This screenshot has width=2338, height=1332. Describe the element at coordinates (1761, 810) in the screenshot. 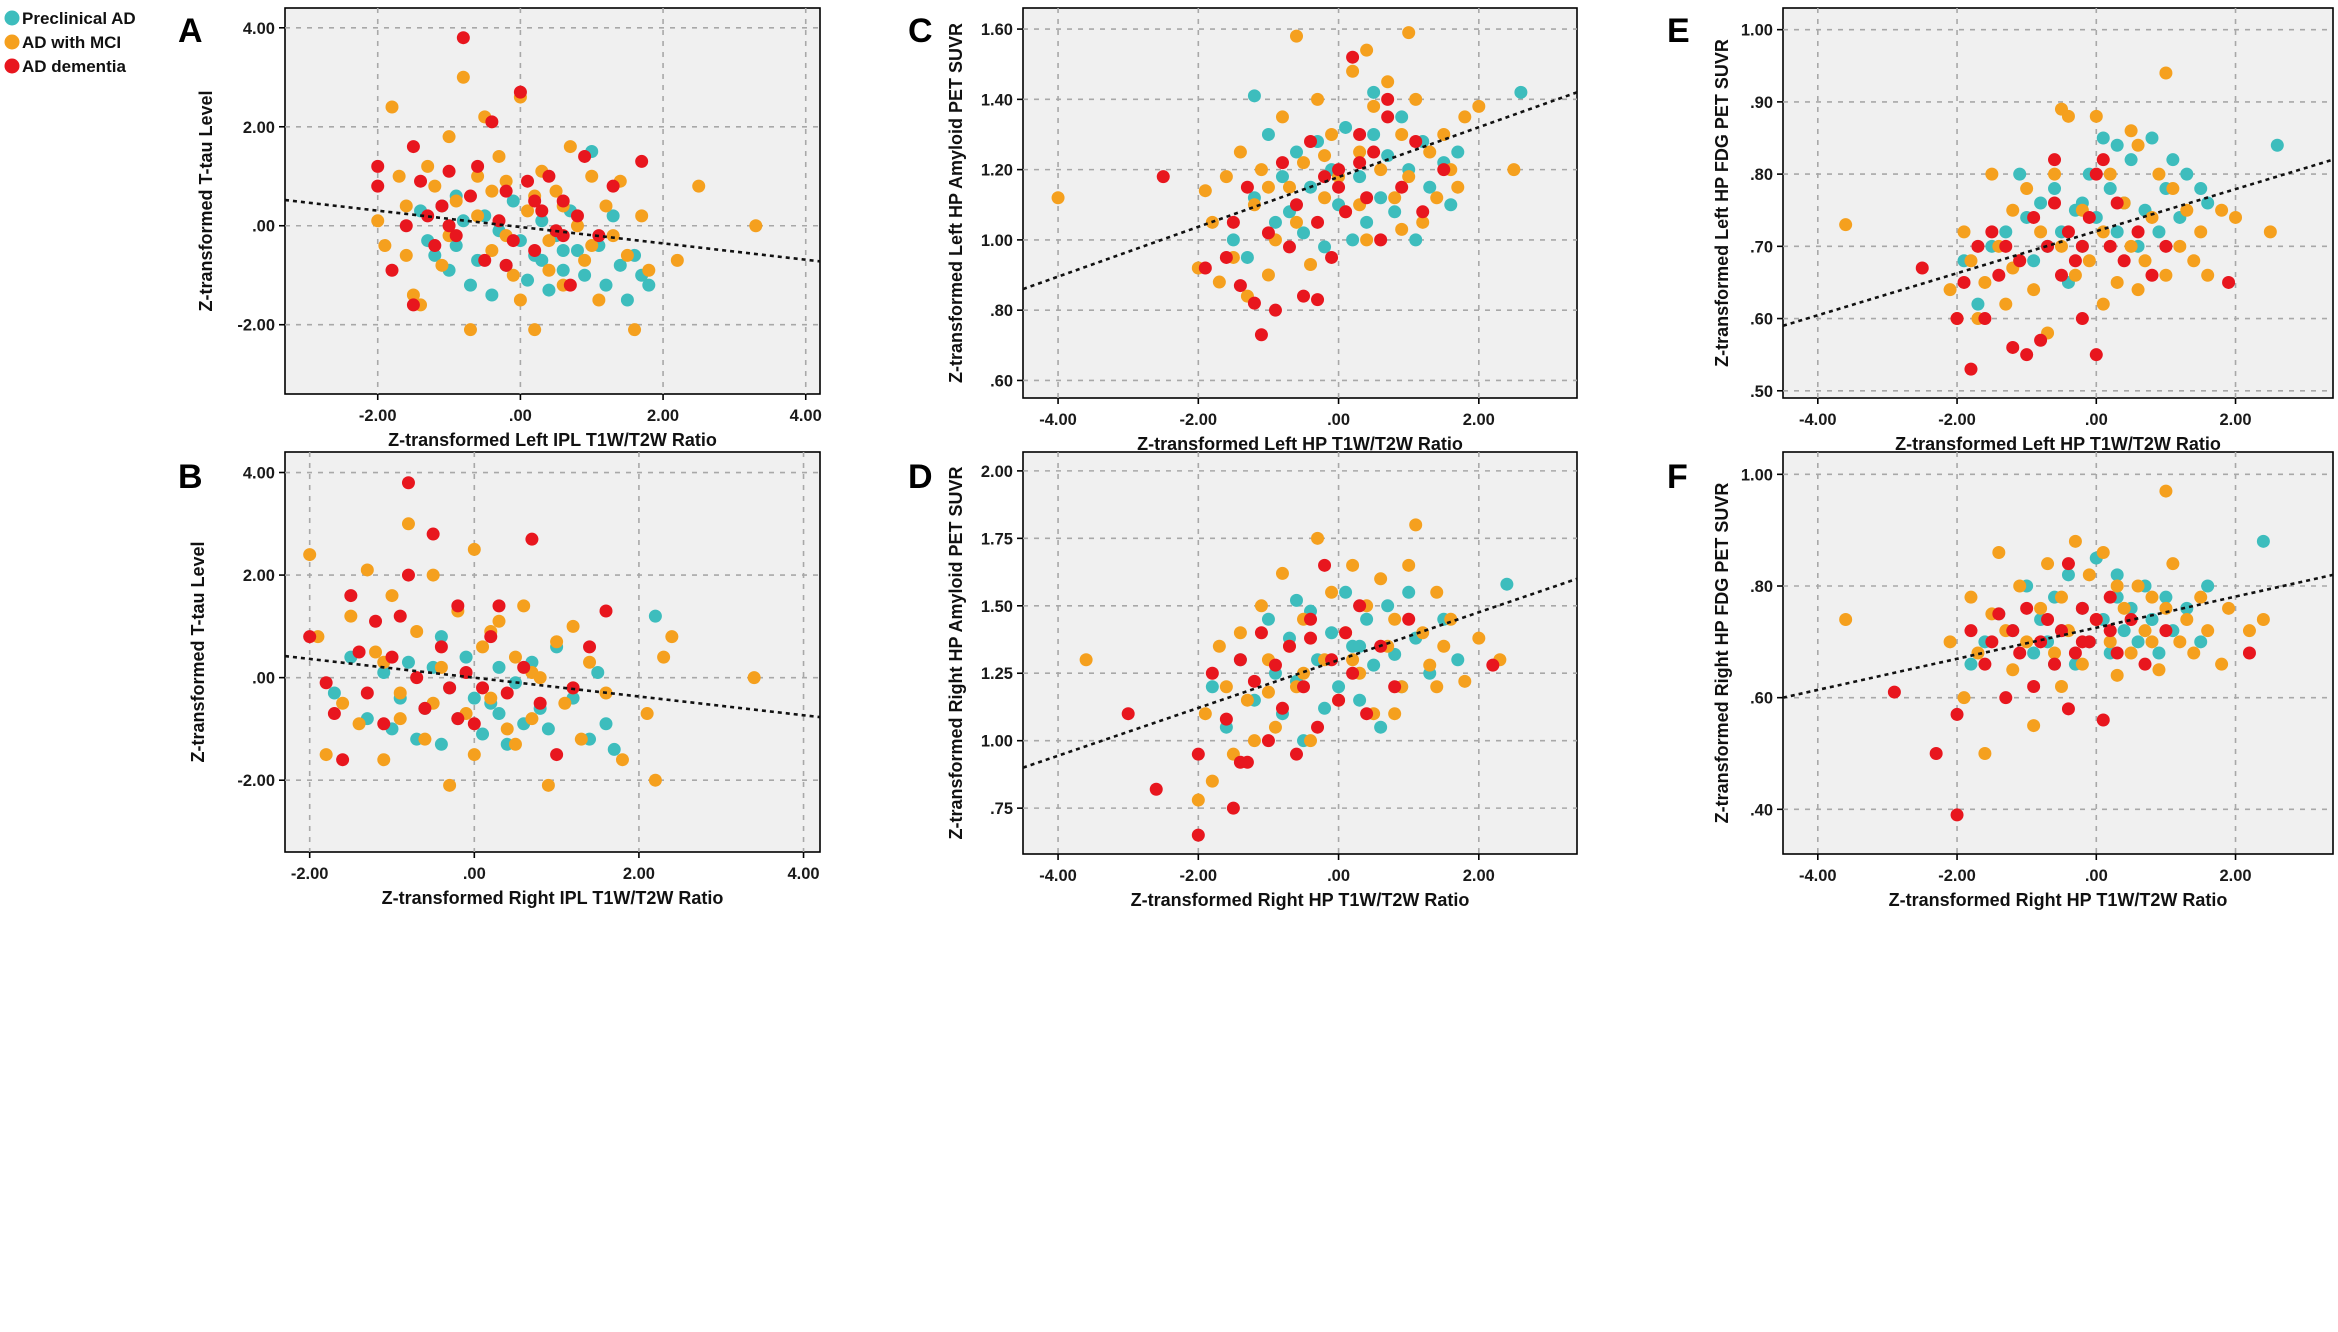

I see `y-tick-label: .40` at that location.